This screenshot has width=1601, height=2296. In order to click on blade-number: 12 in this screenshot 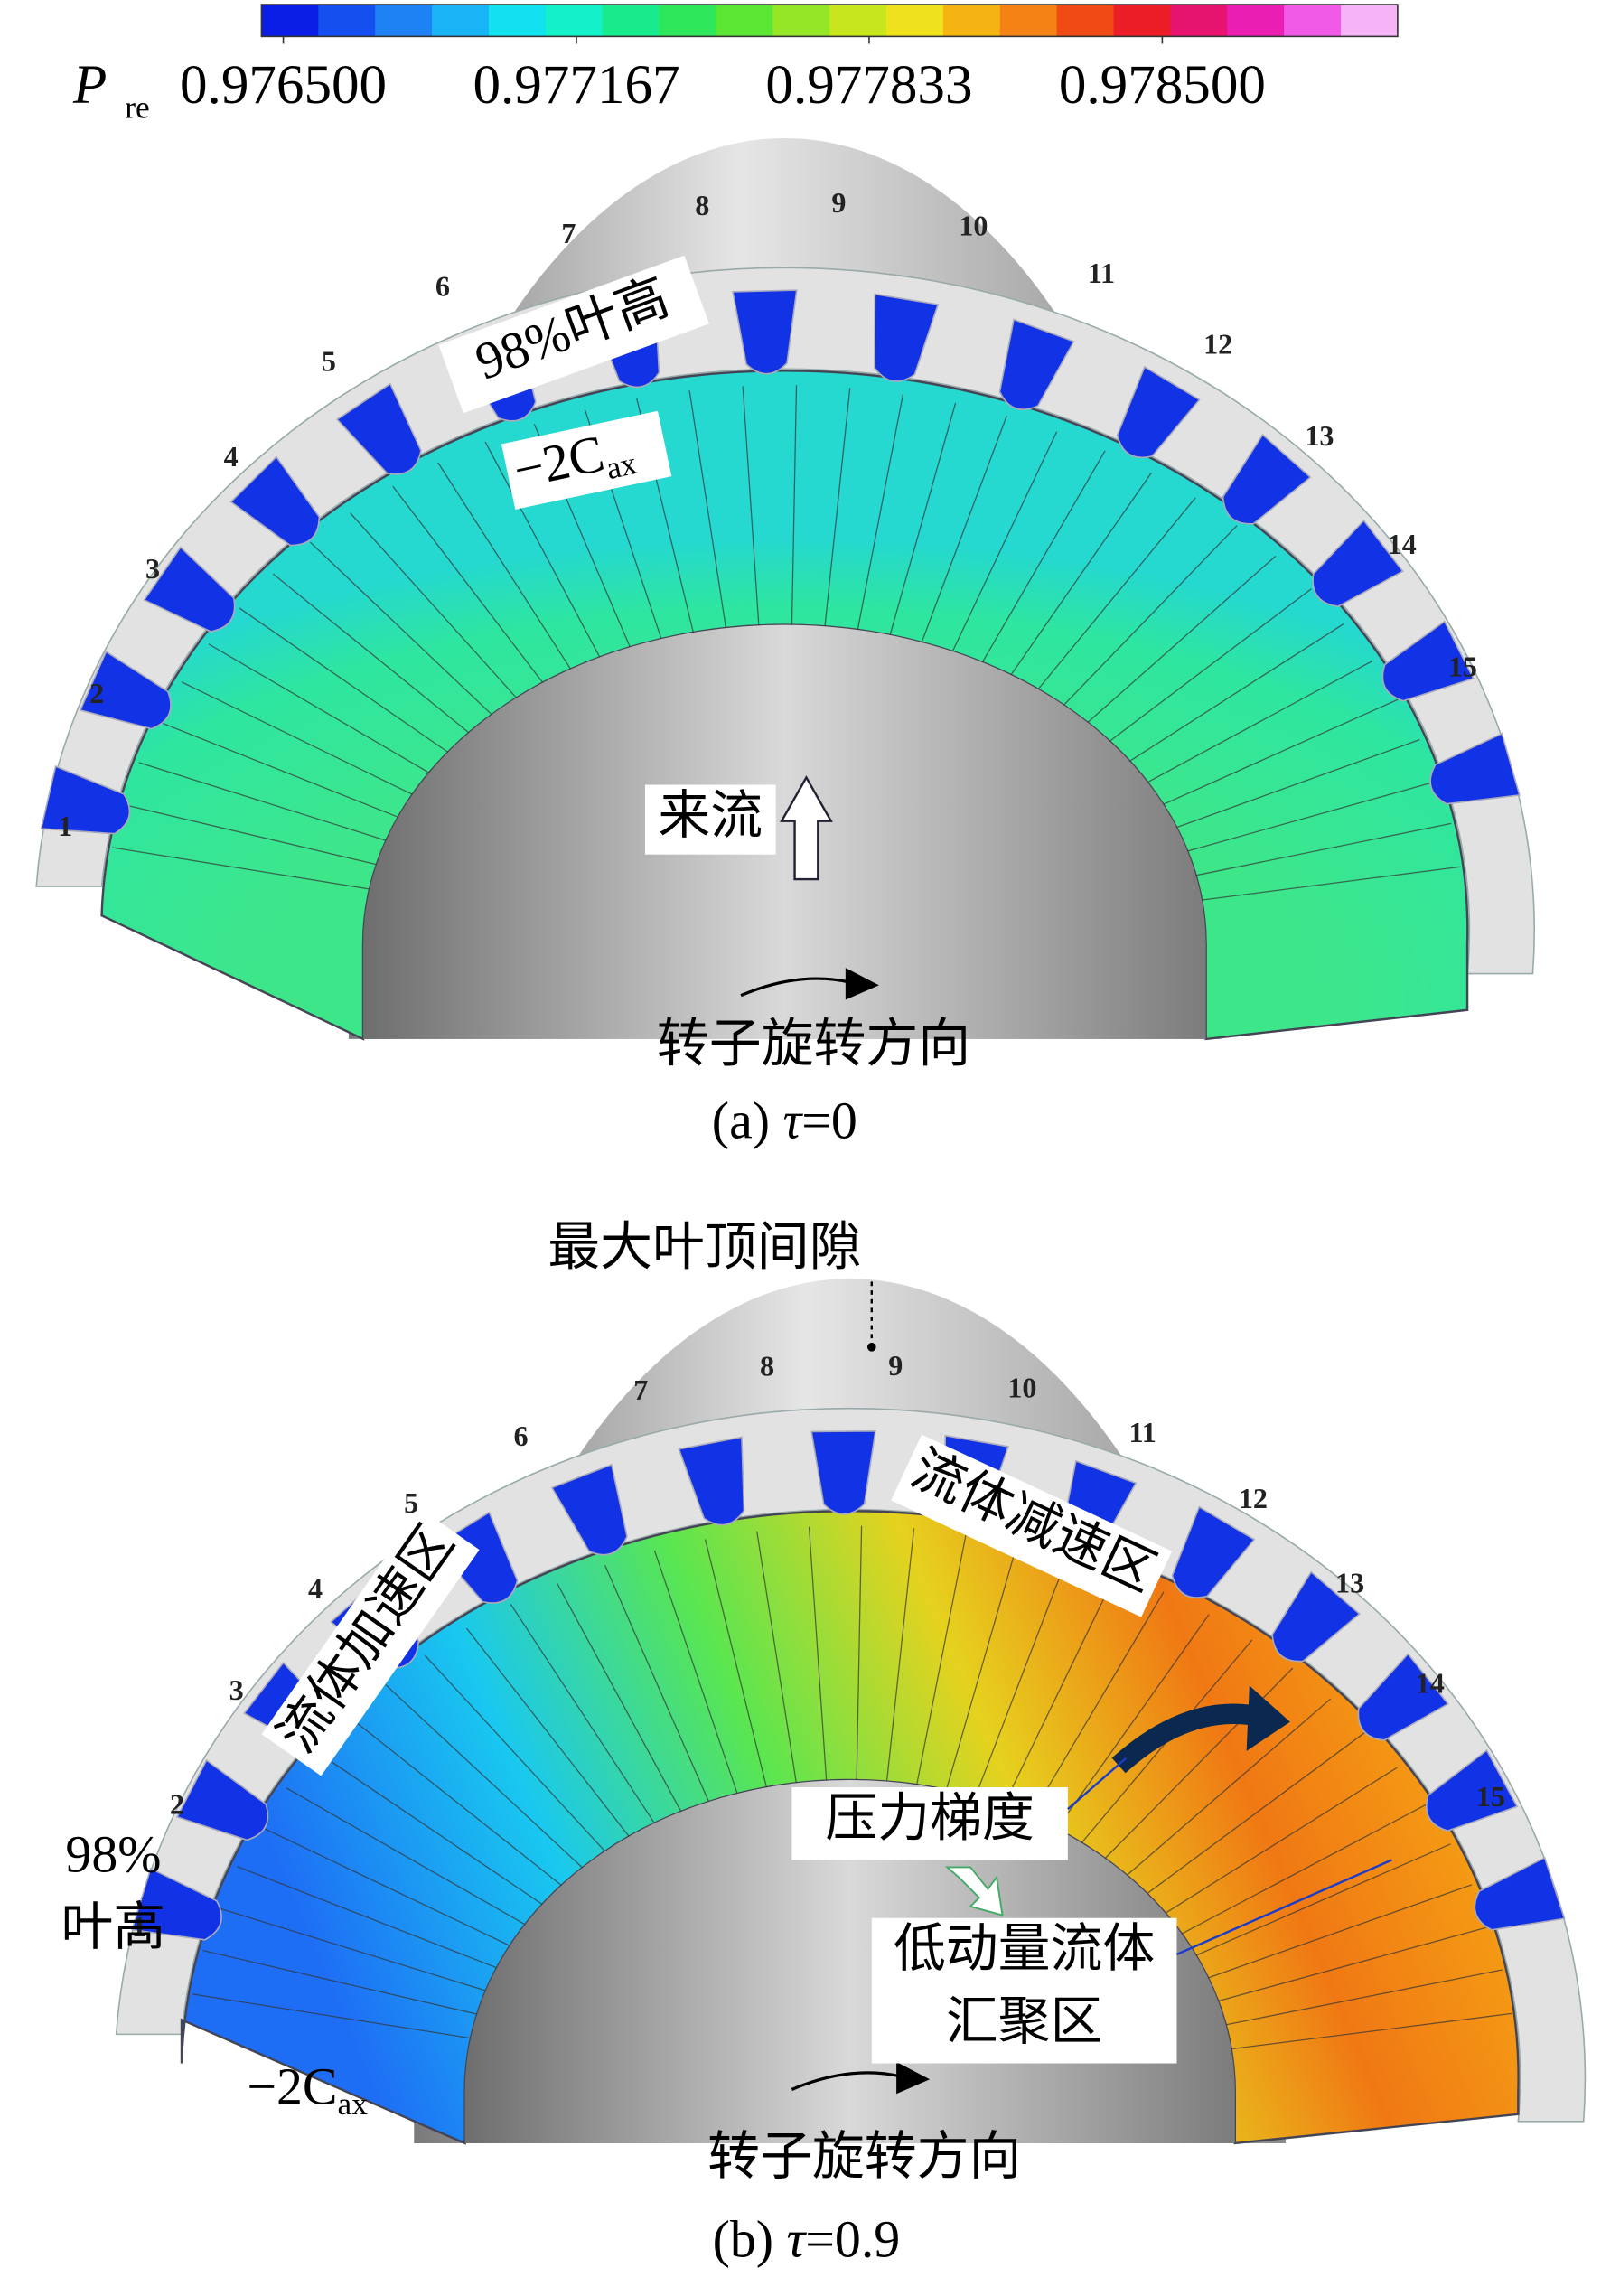, I will do `click(1254, 1498)`.